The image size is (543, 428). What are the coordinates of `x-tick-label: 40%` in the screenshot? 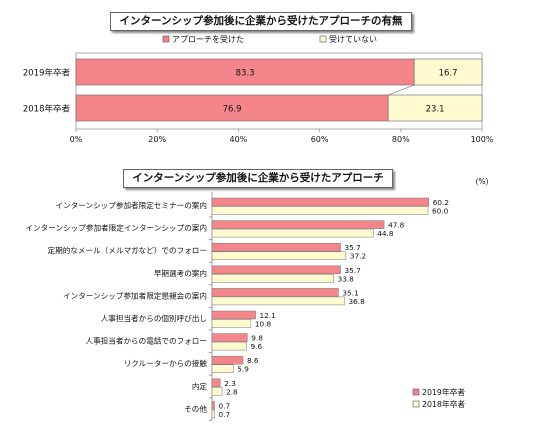 It's located at (239, 139).